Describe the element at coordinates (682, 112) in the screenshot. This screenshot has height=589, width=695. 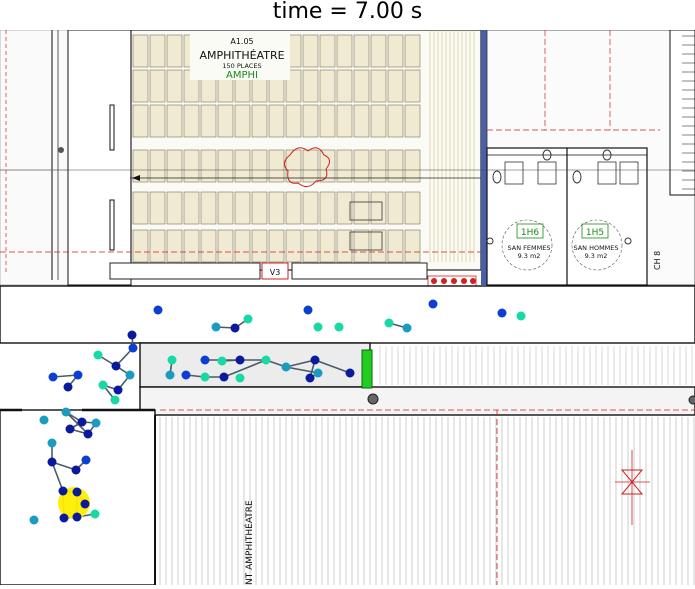
I see `stair-block` at that location.